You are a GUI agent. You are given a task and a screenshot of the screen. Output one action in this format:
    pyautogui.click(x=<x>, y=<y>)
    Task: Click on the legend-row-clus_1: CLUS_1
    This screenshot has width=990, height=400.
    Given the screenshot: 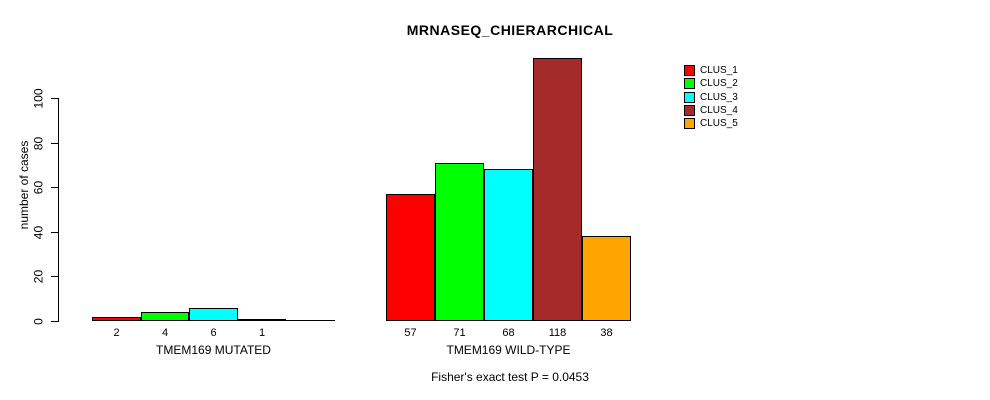 What is the action you would take?
    pyautogui.click(x=711, y=70)
    